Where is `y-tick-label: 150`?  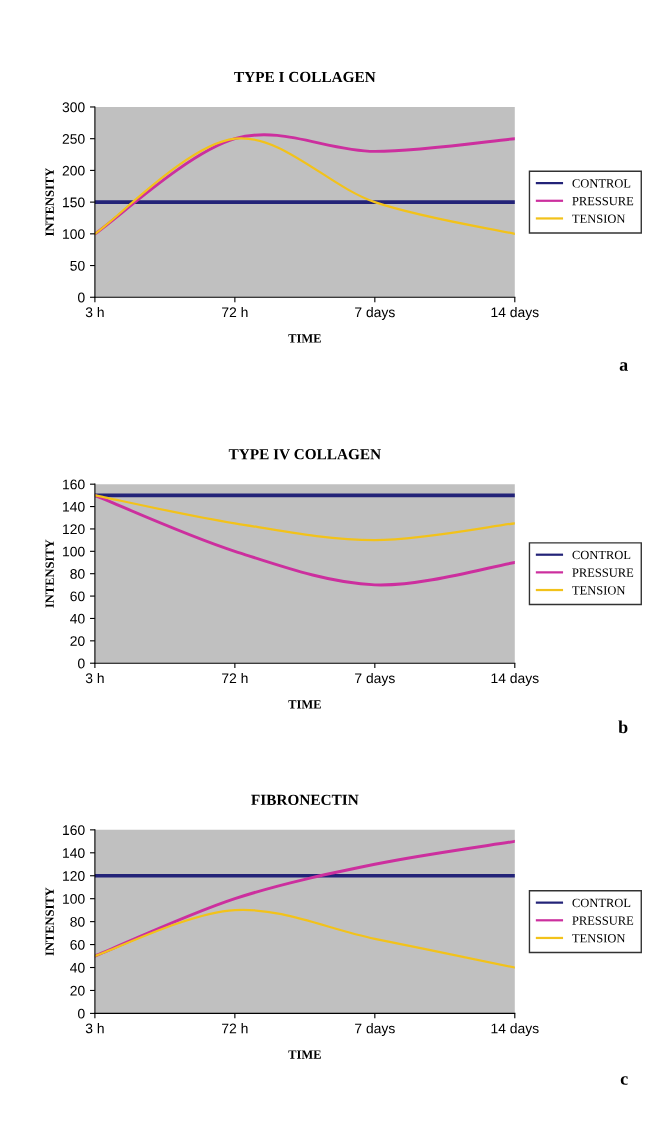
y-tick-label: 150 is located at coordinates (74, 202).